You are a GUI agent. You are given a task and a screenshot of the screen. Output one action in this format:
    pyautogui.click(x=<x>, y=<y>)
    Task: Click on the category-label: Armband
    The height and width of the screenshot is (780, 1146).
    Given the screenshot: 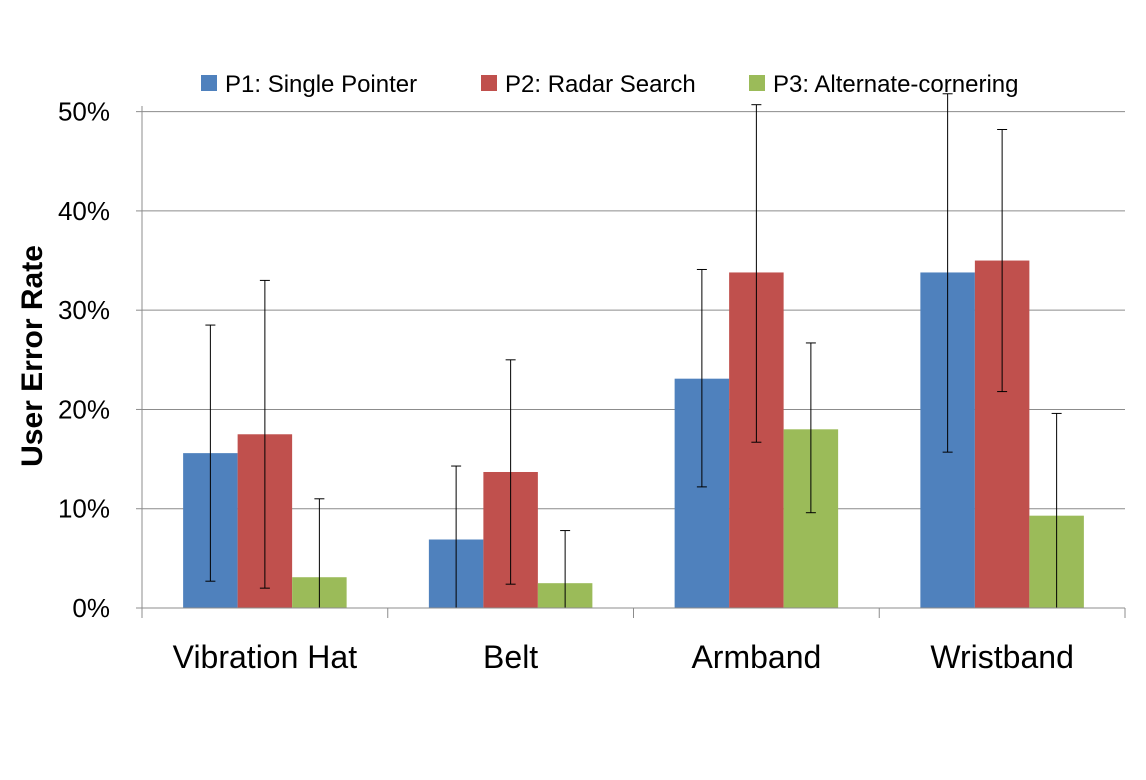 What is the action you would take?
    pyautogui.click(x=756, y=657)
    